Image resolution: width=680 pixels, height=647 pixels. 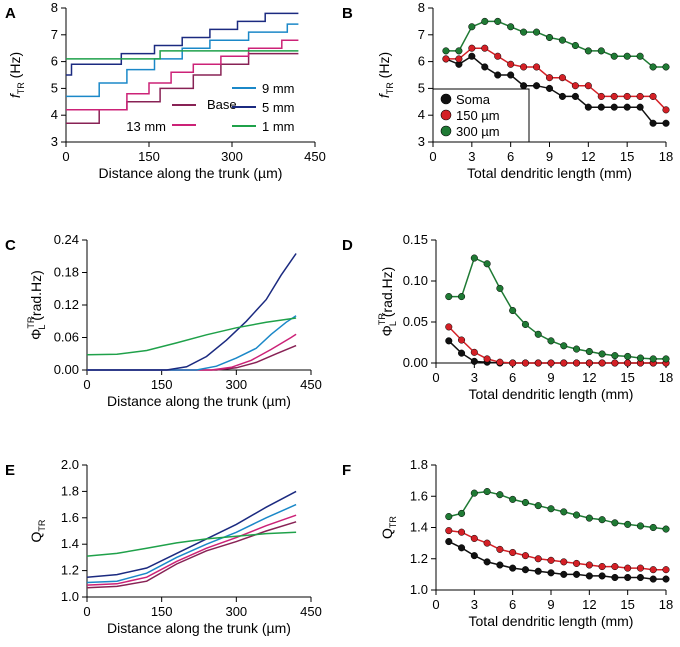 What do you see at coordinates (347, 13) in the screenshot?
I see `panel-label: B` at bounding box center [347, 13].